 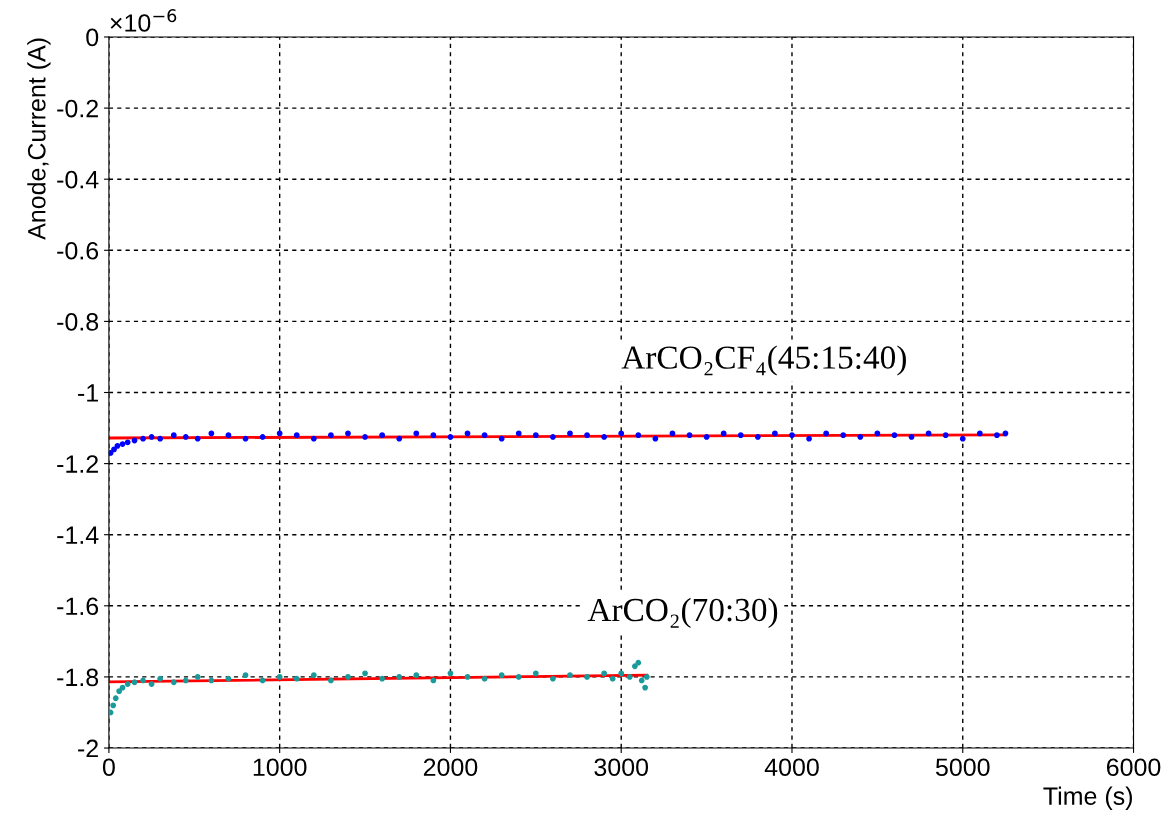 What do you see at coordinates (682, 613) in the screenshot?
I see `annotation: ArCO₂(70:30)` at bounding box center [682, 613].